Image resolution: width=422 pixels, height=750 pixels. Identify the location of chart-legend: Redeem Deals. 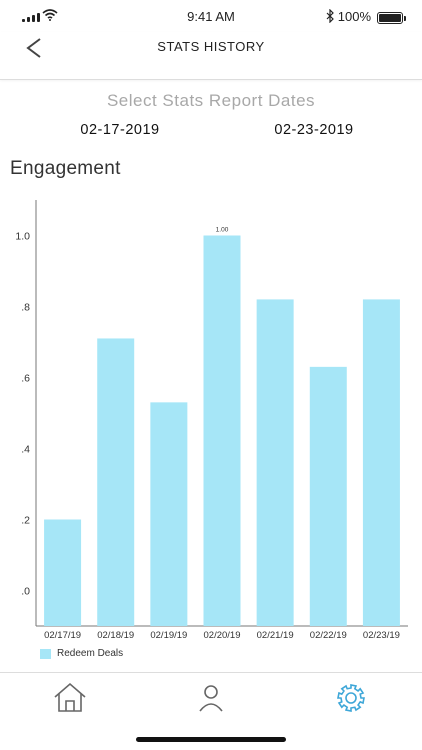
(81, 653).